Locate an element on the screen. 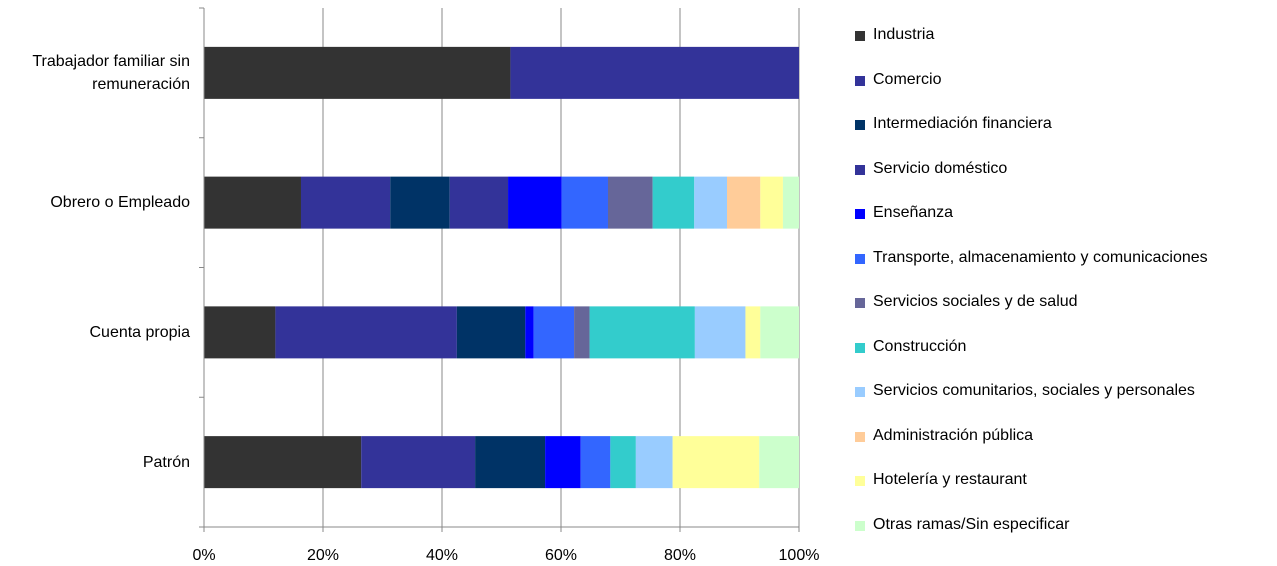  category-label: Obrero o Empleado is located at coordinates (95, 202).